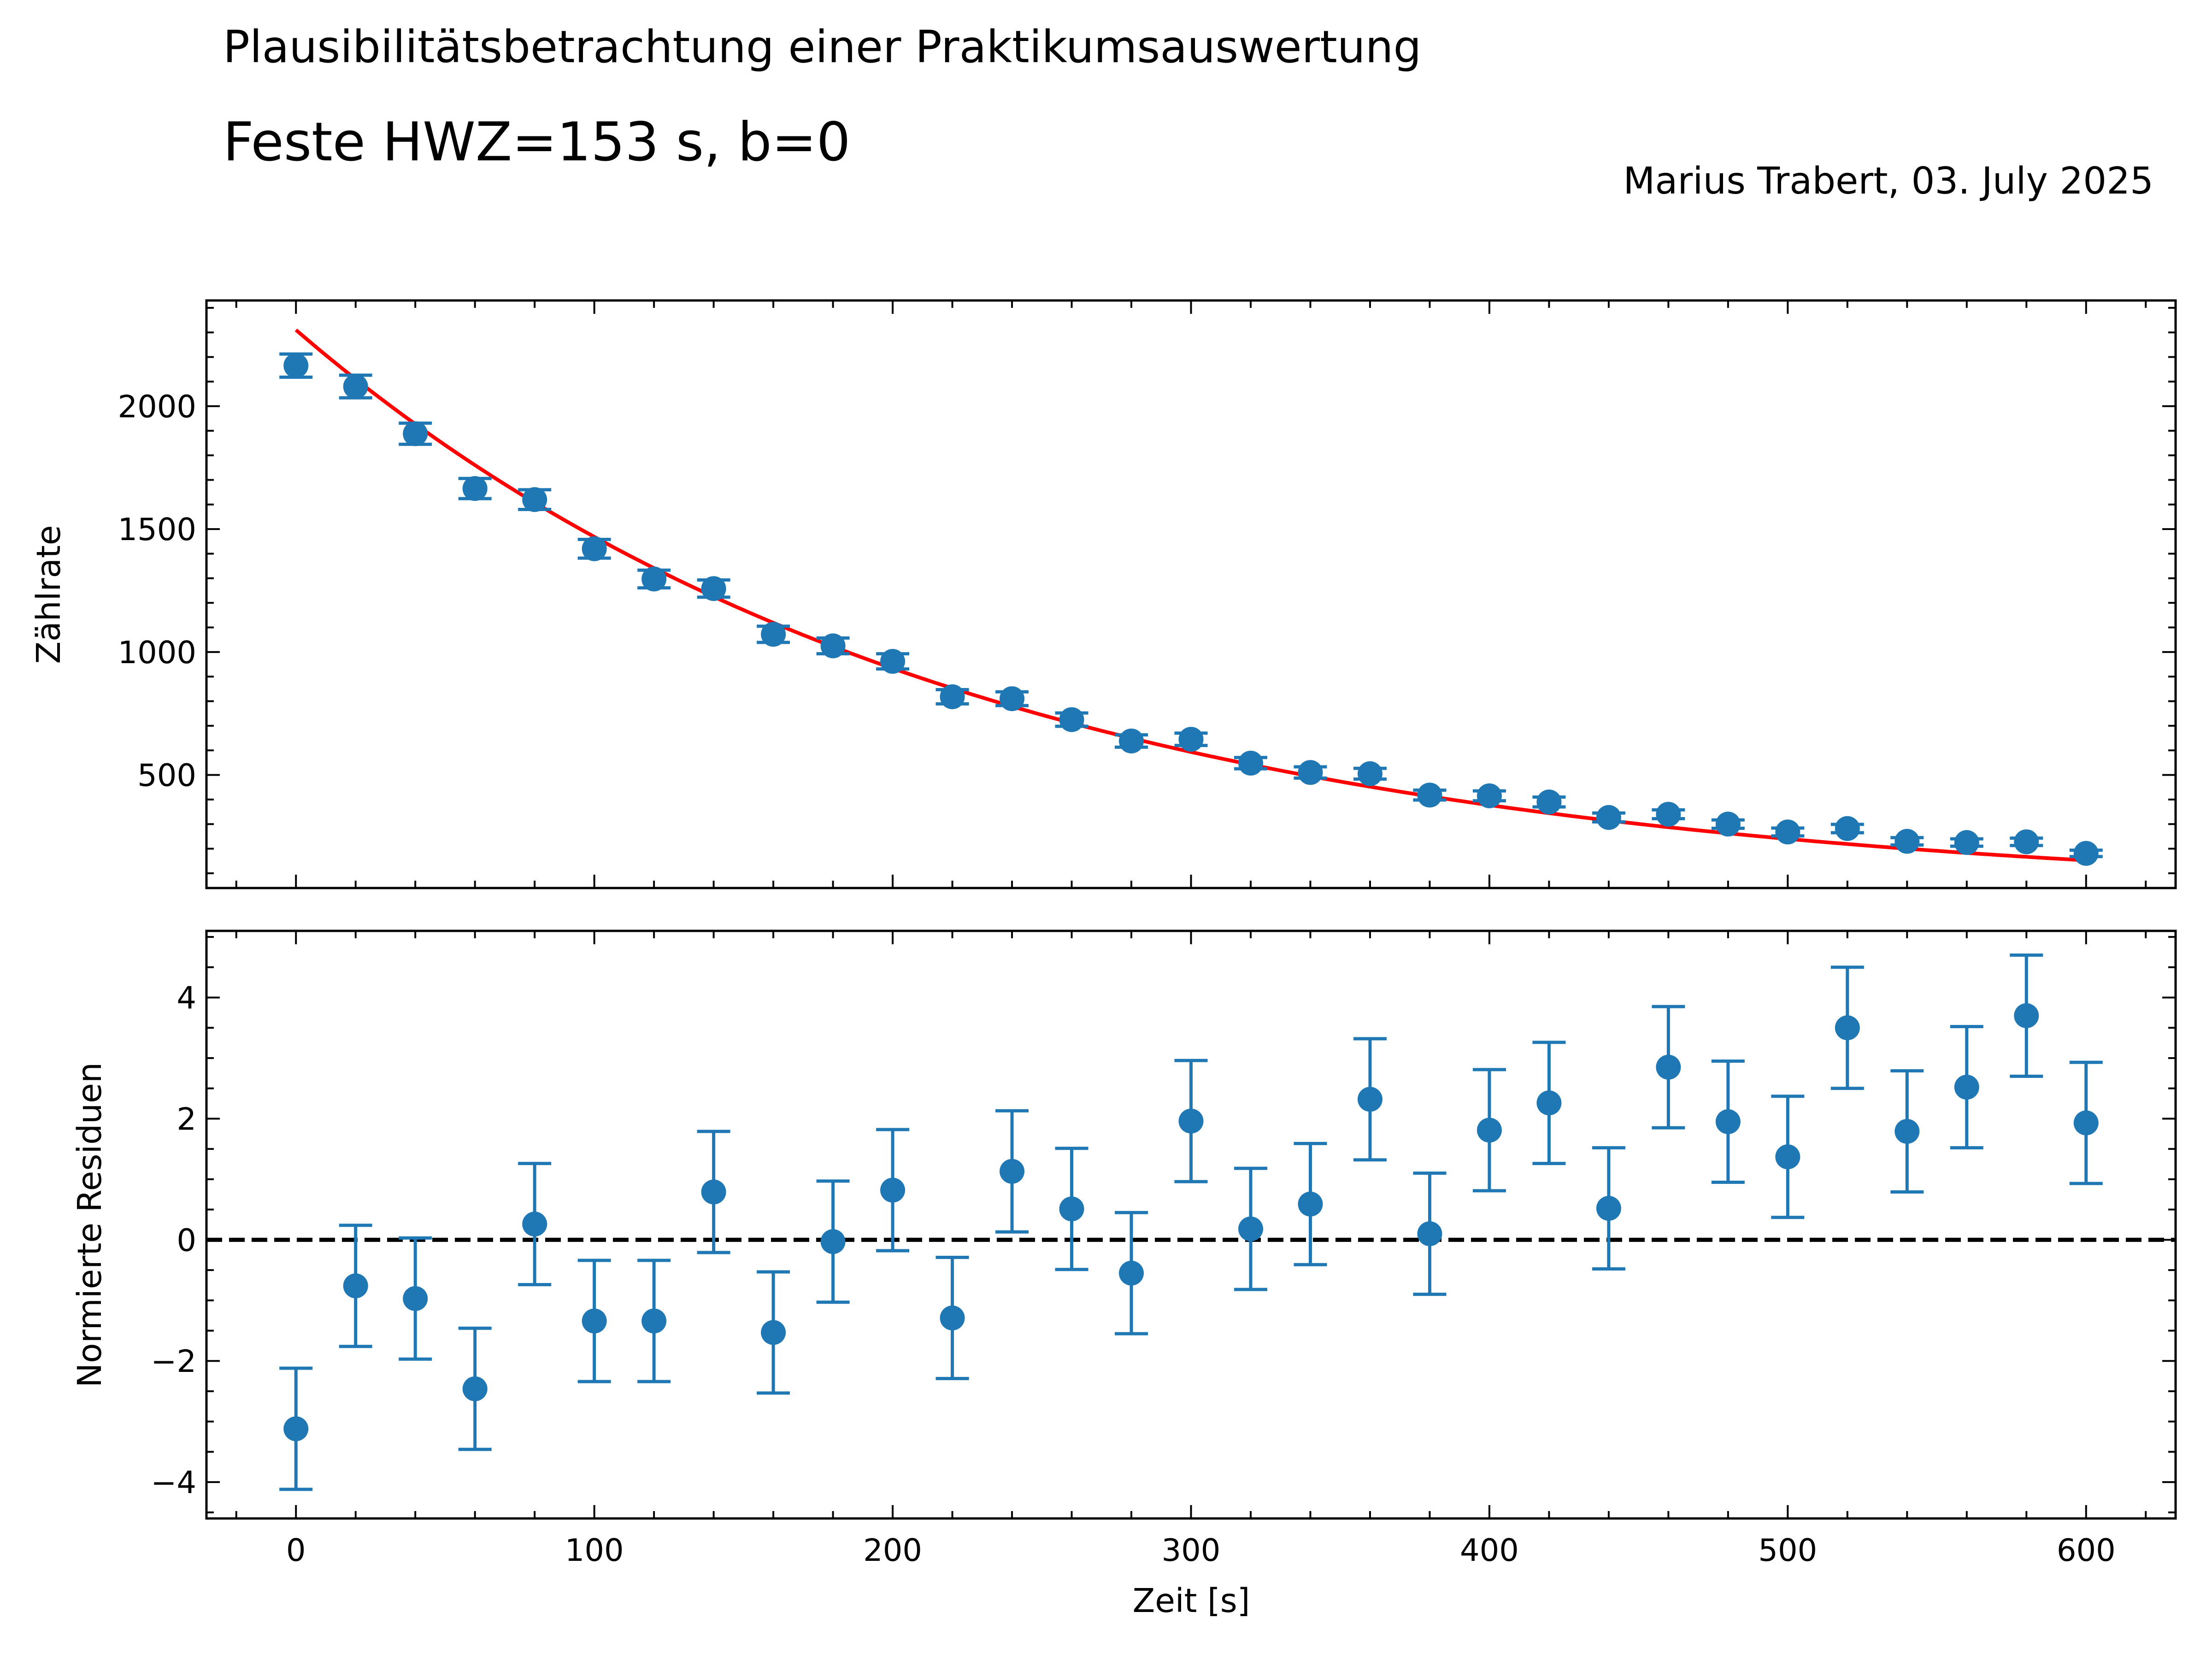 The image size is (2212, 1659). Describe the element at coordinates (1191, 1550) in the screenshot. I see `x-tick-label: 300` at that location.